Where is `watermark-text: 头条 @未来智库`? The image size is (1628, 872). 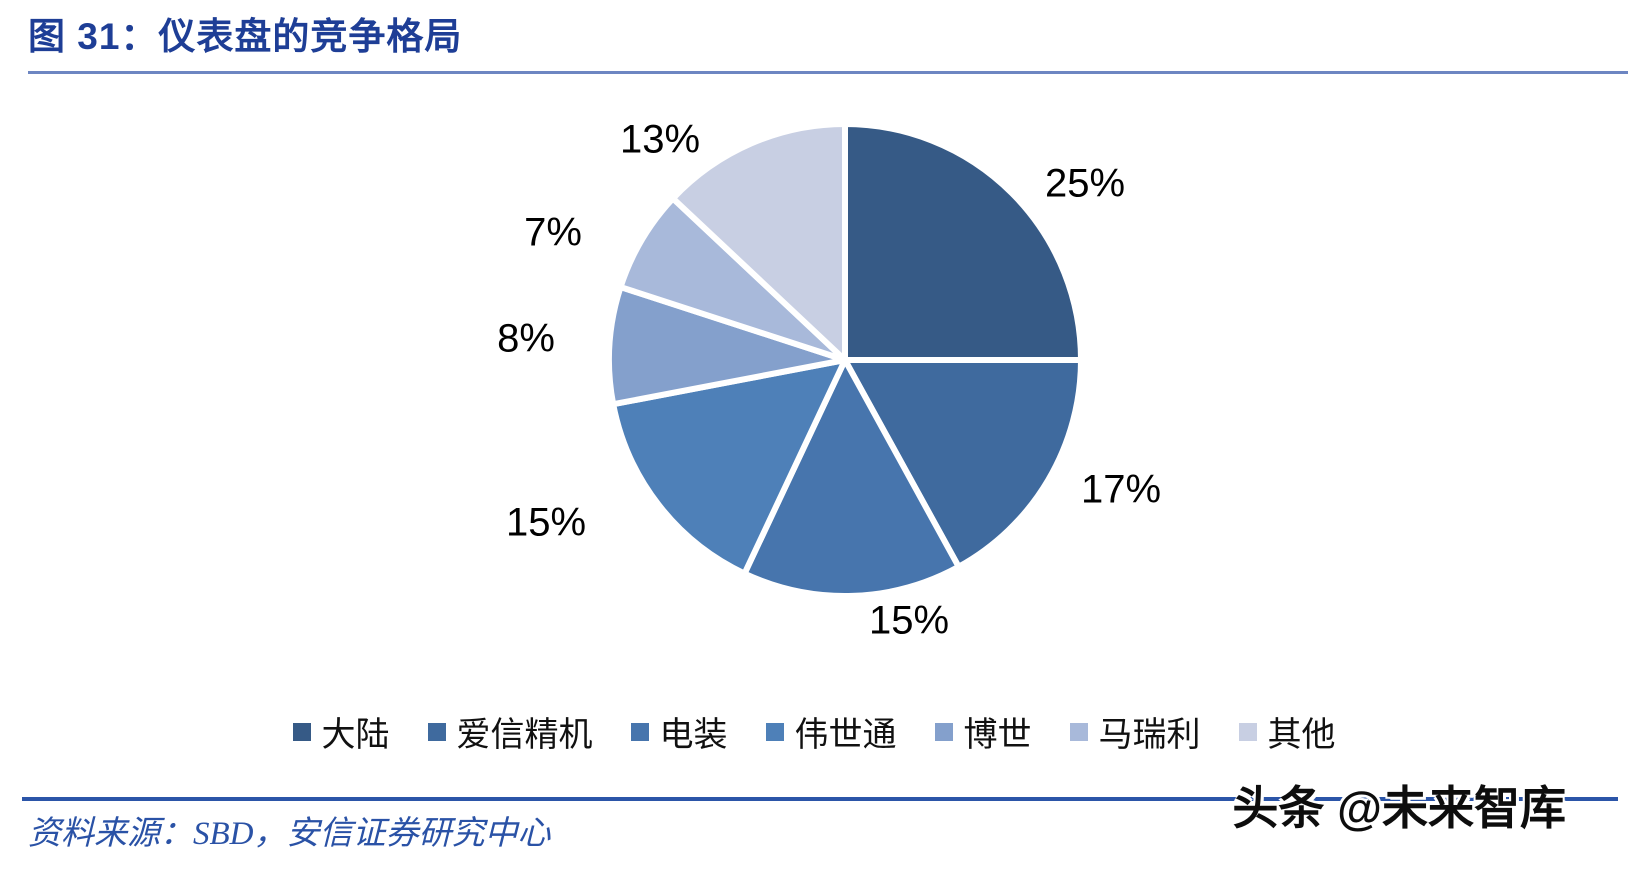 watermark-text: 头条 @未来智库 is located at coordinates (1399, 808).